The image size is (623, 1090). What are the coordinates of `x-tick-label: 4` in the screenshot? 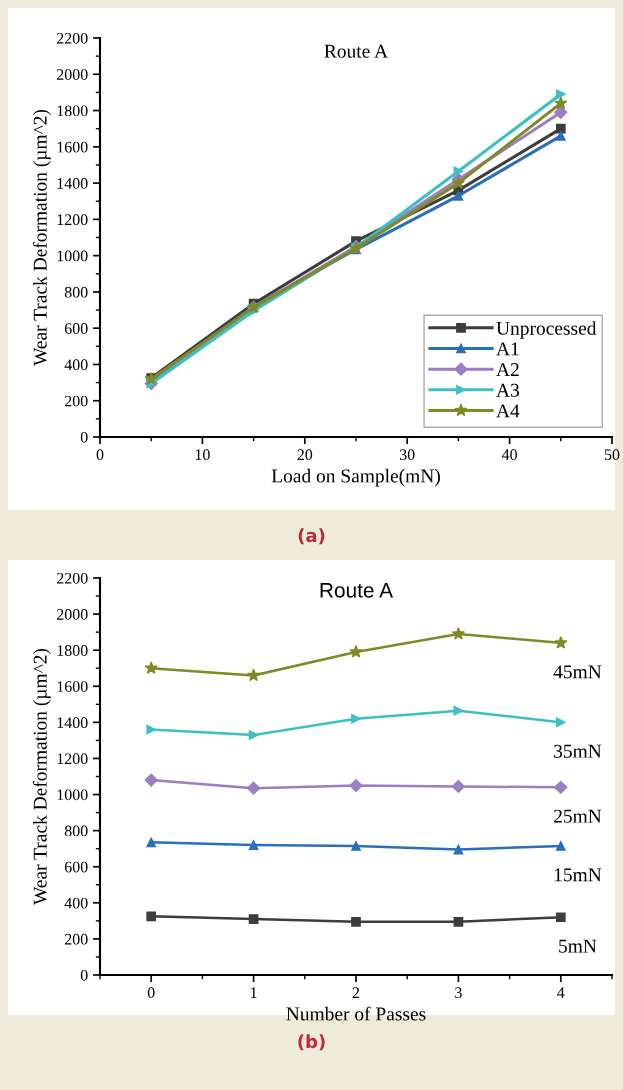 It's located at (561, 992).